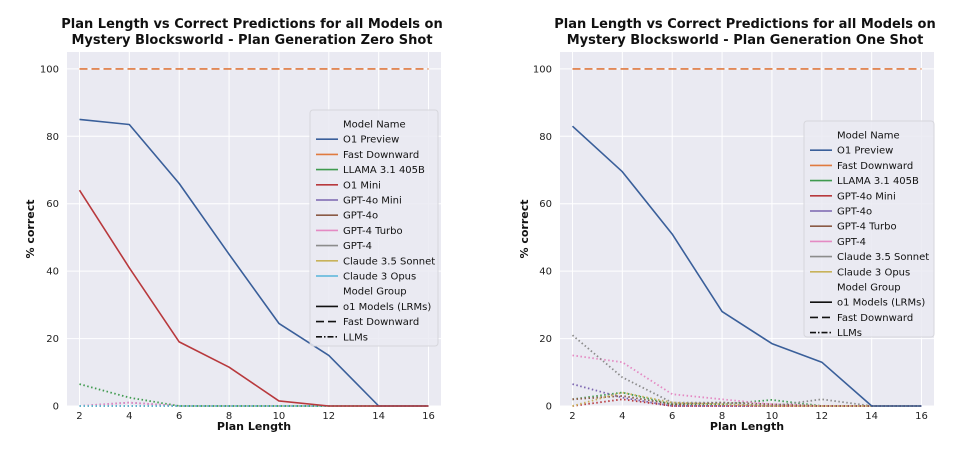 Image resolution: width=980 pixels, height=452 pixels. Describe the element at coordinates (362, 185) in the screenshot. I see `legend-entry: O1 Mini` at that location.